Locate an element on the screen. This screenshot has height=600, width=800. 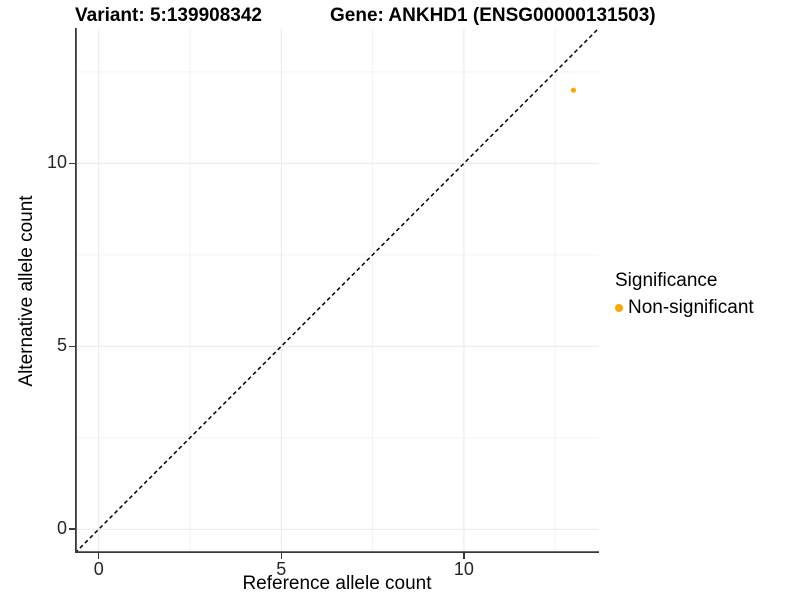
y-tick-label: 10 is located at coordinates (56, 162).